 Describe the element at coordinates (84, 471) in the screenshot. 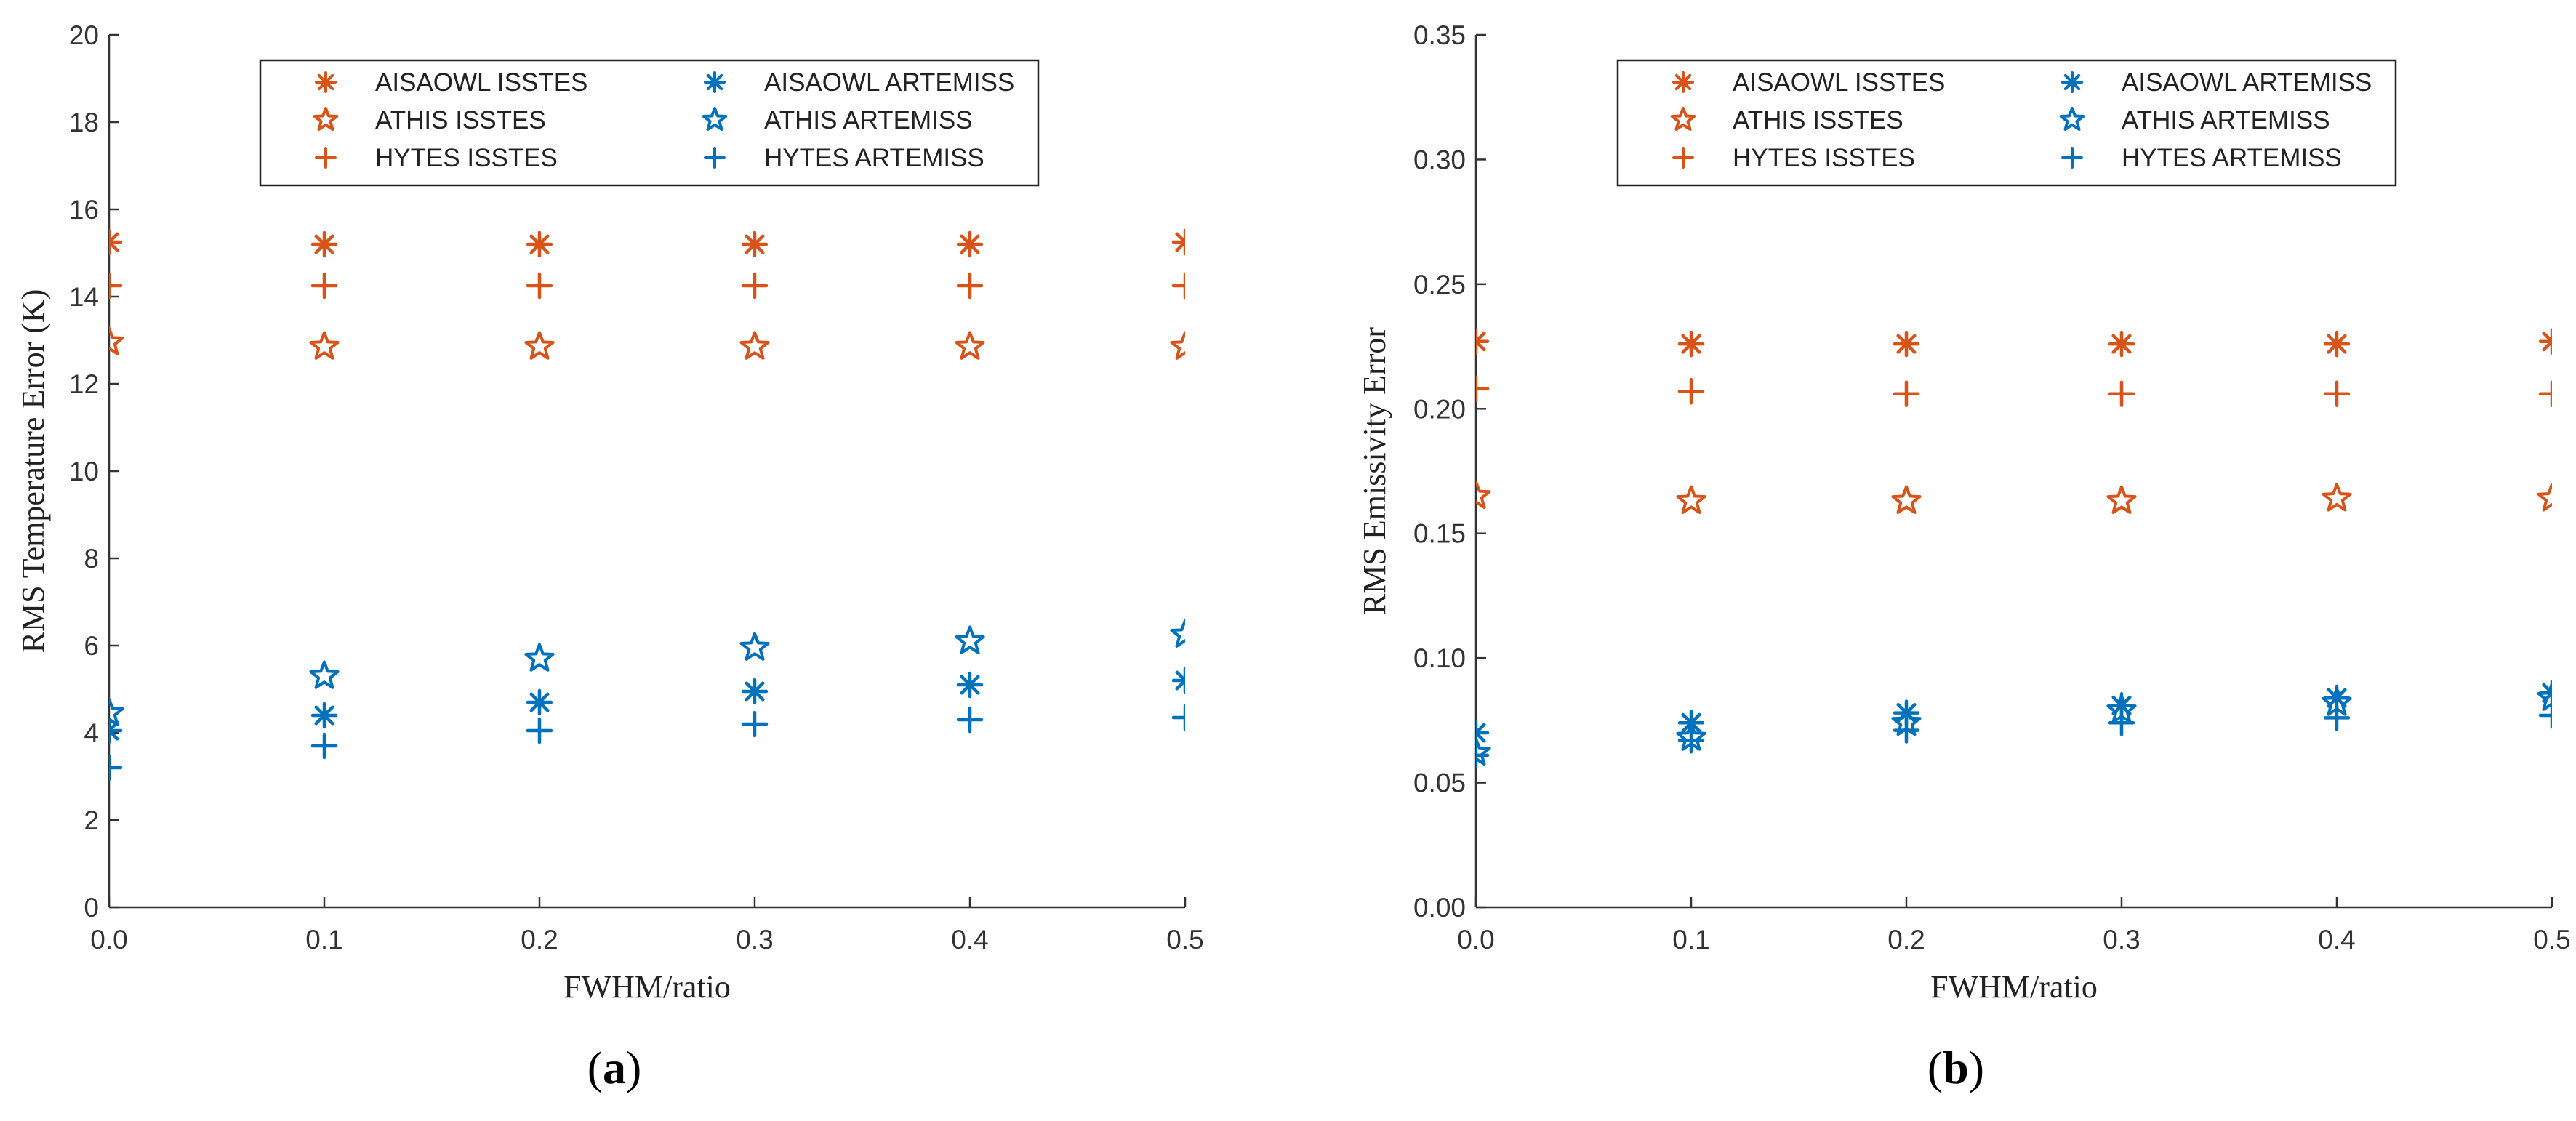

I see `y-tick-label: 10` at that location.